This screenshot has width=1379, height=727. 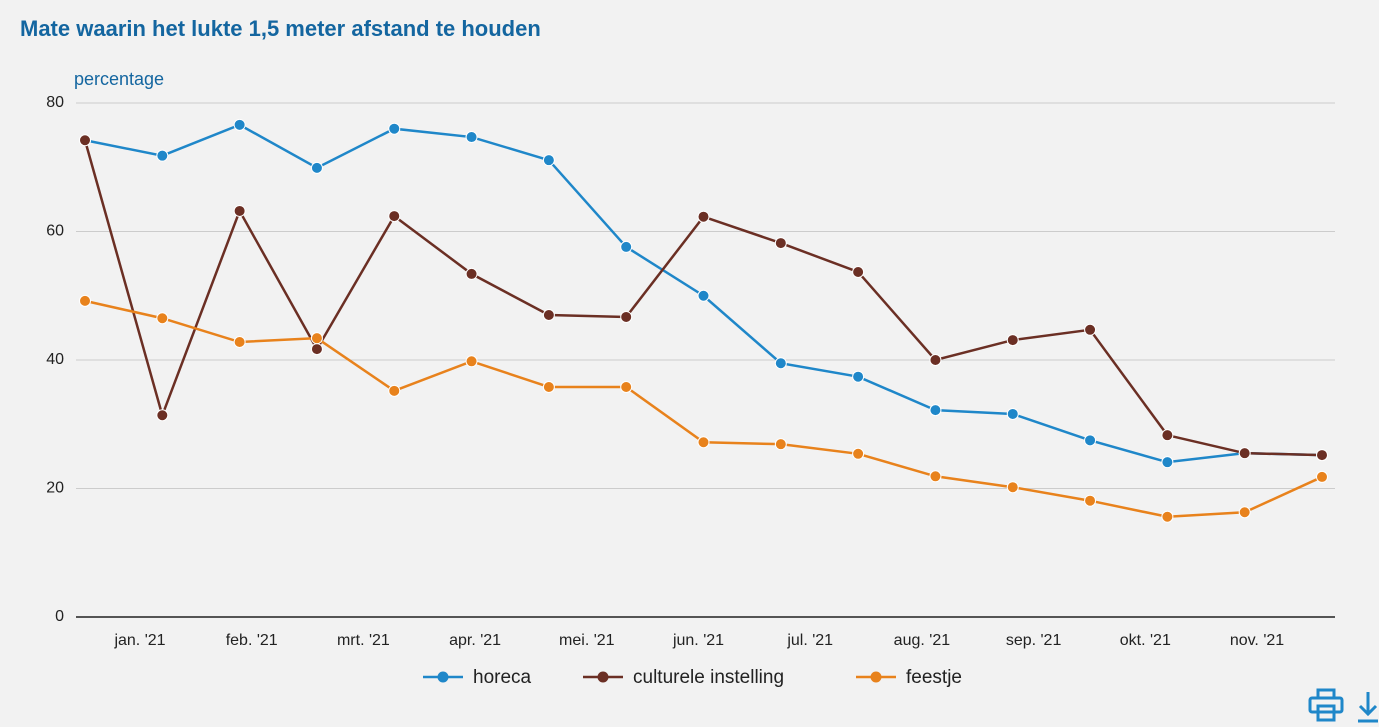 I want to click on x-tick-label: apr. '21, so click(x=475, y=640).